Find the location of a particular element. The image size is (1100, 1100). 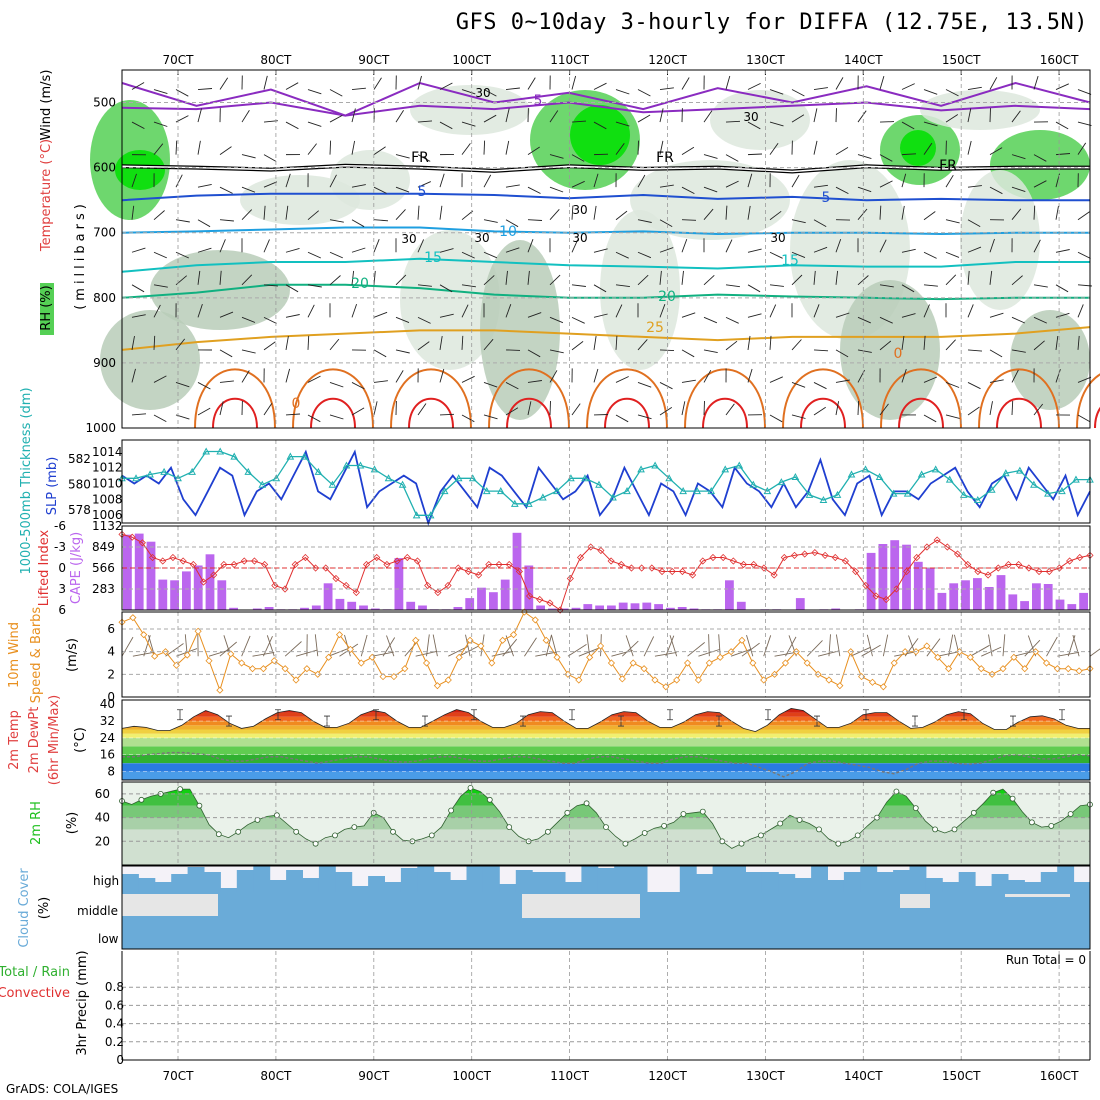

wind10m-tick: 4 is located at coordinates (111, 652).